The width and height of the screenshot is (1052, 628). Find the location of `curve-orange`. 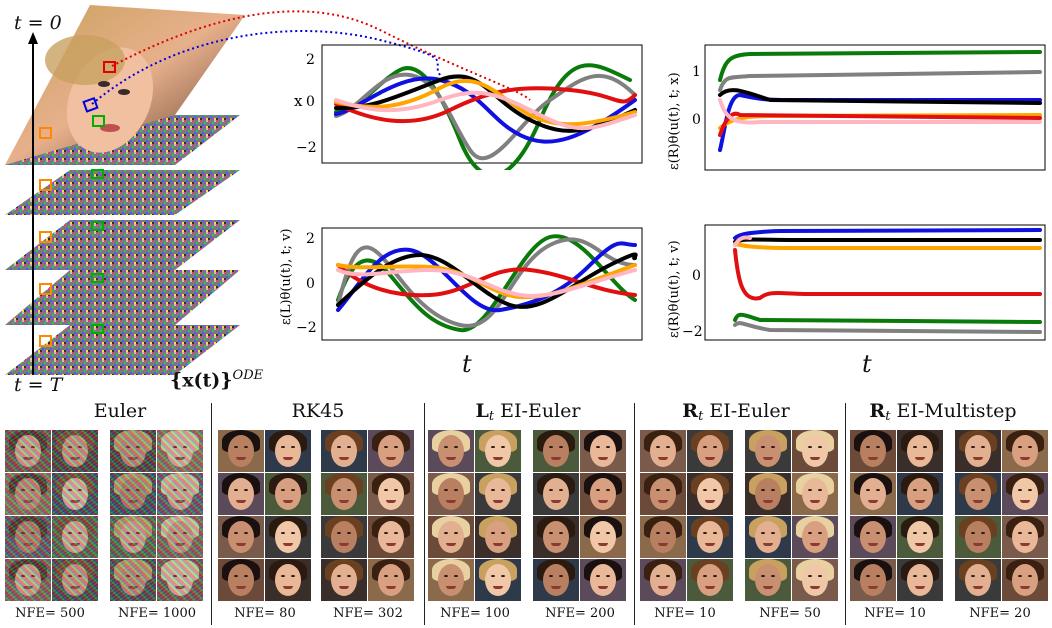

curve-orange is located at coordinates (887, 246).